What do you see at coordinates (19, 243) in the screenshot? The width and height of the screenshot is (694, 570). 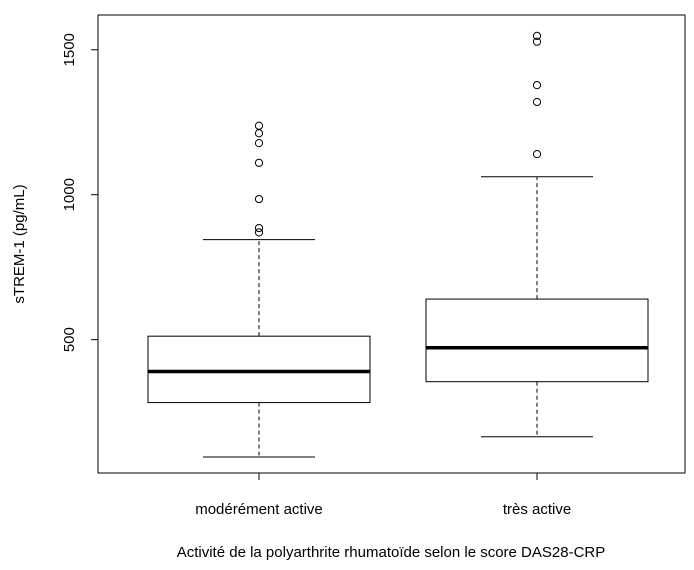 I see `y-axis-label: sTREM-1 (pg/mL)` at bounding box center [19, 243].